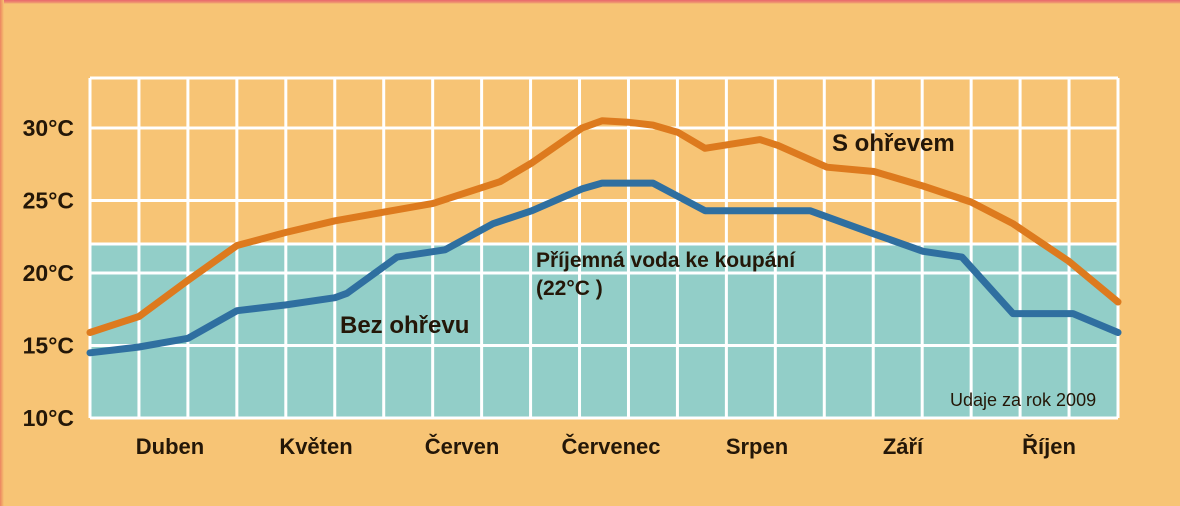 The height and width of the screenshot is (506, 1180). Describe the element at coordinates (590, 504) in the screenshot. I see `frame-bottom-edge` at that location.